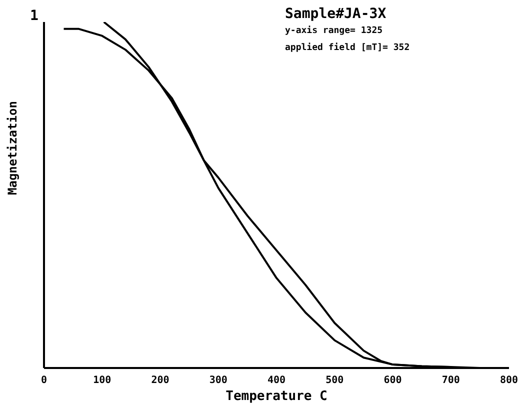 The width and height of the screenshot is (519, 410). I want to click on x-tick-label: 400, so click(276, 380).